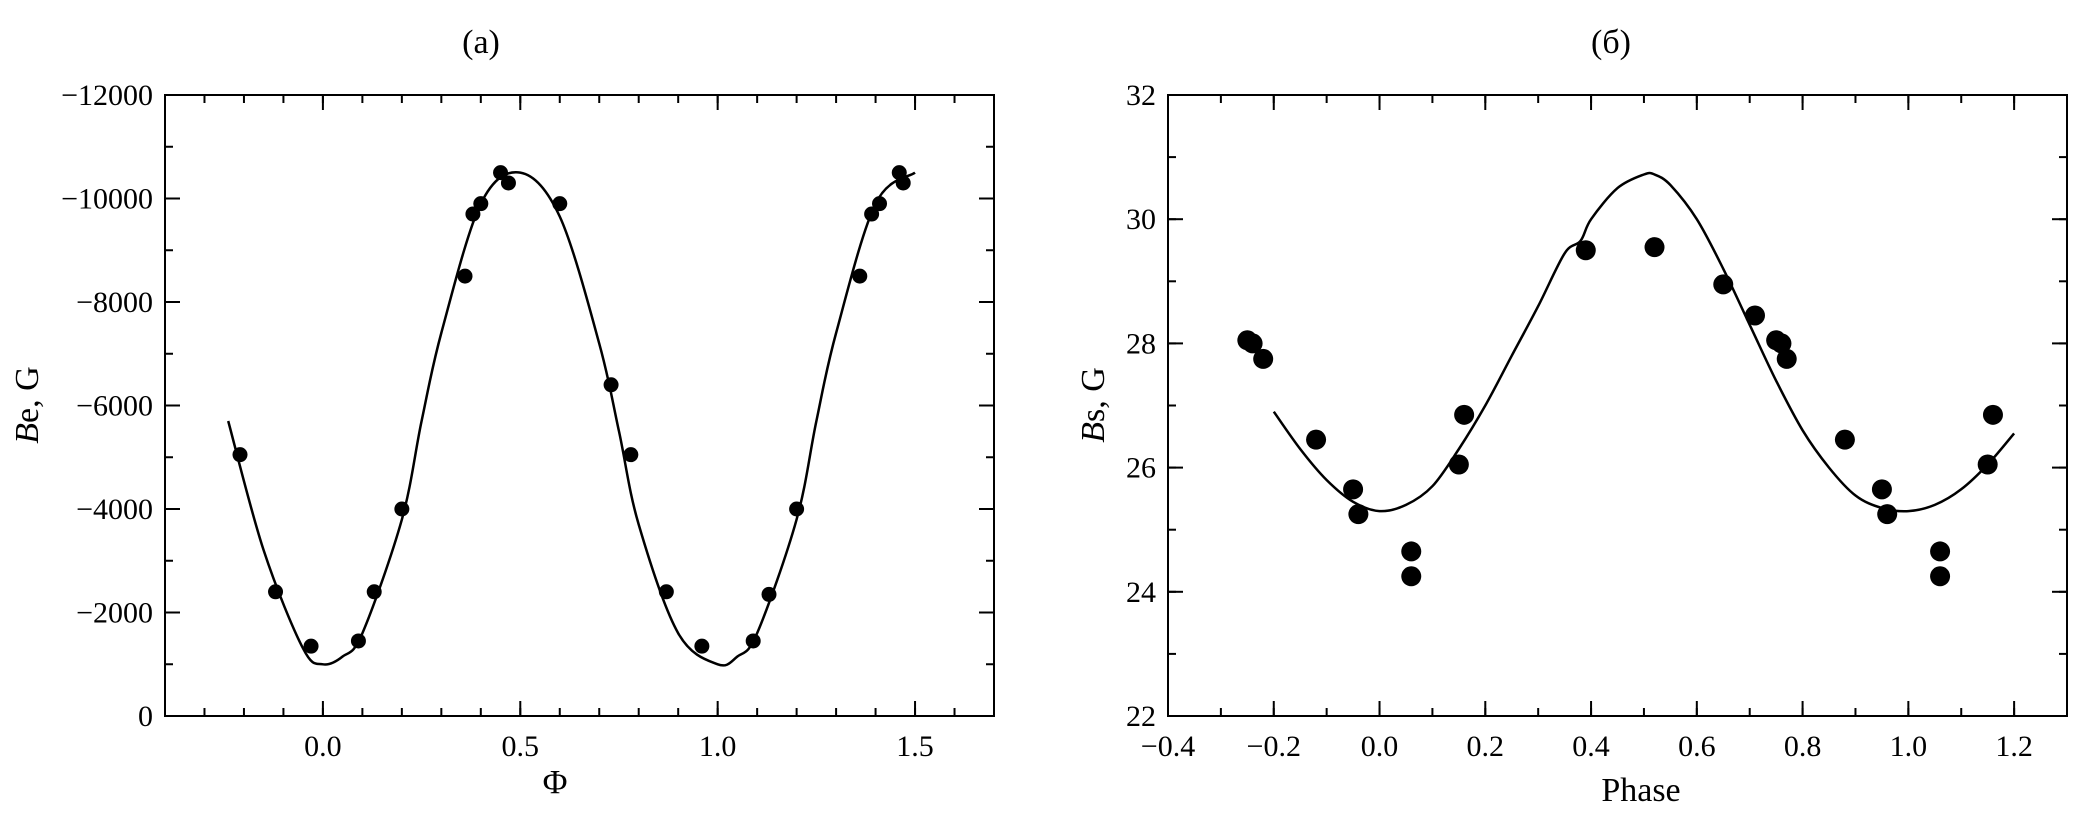 This screenshot has height=827, width=2079. What do you see at coordinates (114, 406) in the screenshot?
I see `panel-a-y-tick-label: −6000` at bounding box center [114, 406].